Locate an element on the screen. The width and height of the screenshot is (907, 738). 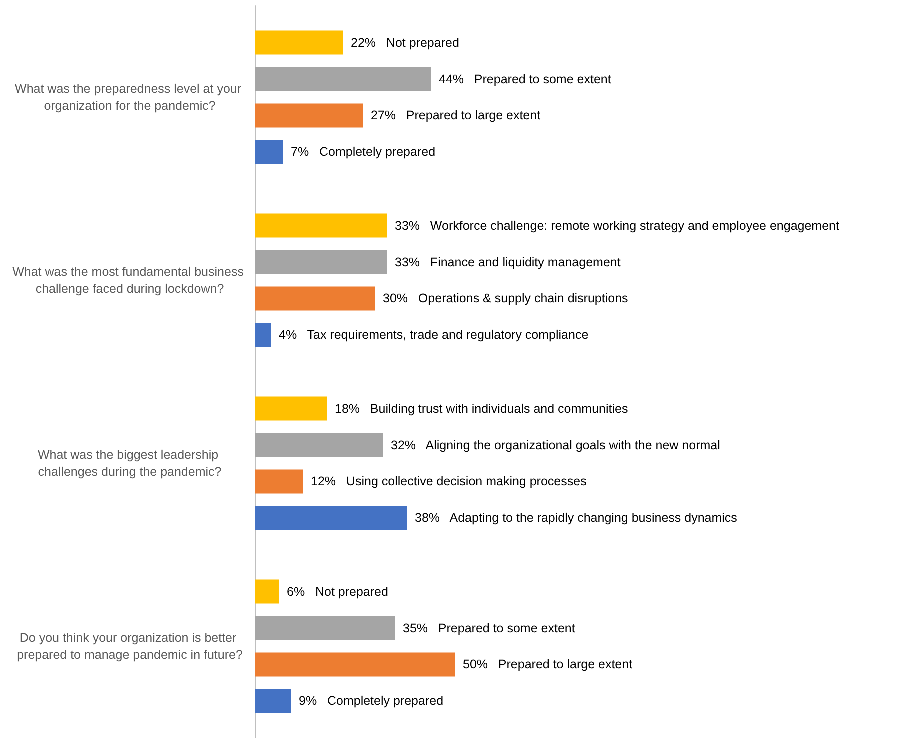
data-label: 27% Prepared to large extent is located at coordinates (456, 115).